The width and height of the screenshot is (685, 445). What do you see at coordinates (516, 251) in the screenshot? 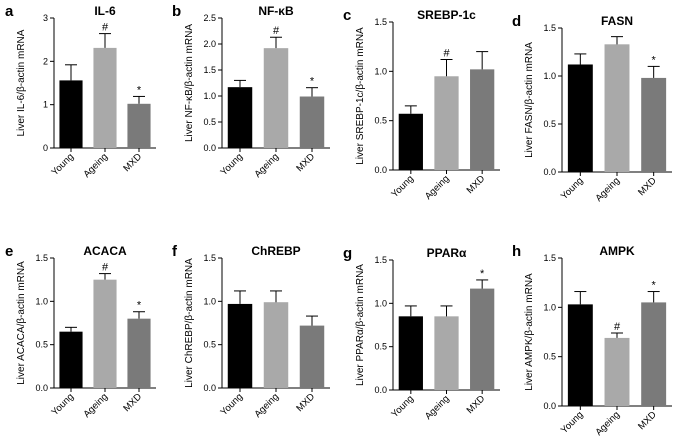
I see `panel-letter: h` at bounding box center [516, 251].